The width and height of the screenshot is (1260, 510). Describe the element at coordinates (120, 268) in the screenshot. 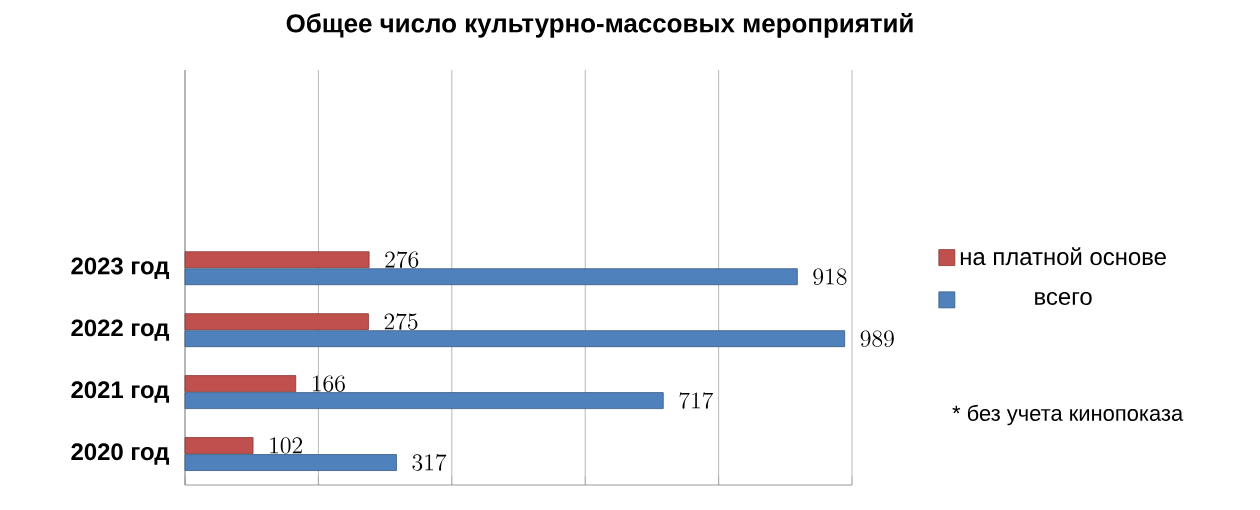

I see `y-tick-label: 2023 год` at that location.